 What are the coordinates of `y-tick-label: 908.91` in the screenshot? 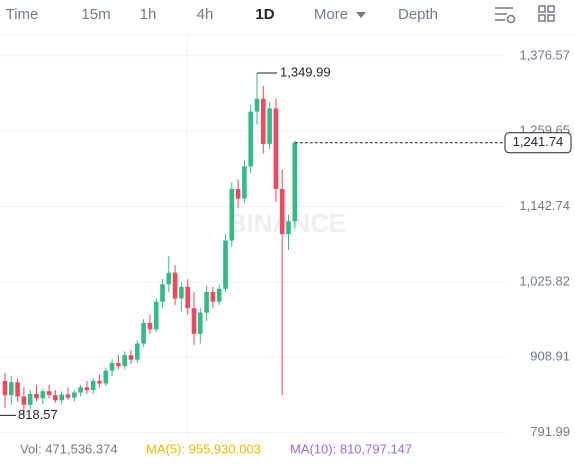 It's located at (550, 356).